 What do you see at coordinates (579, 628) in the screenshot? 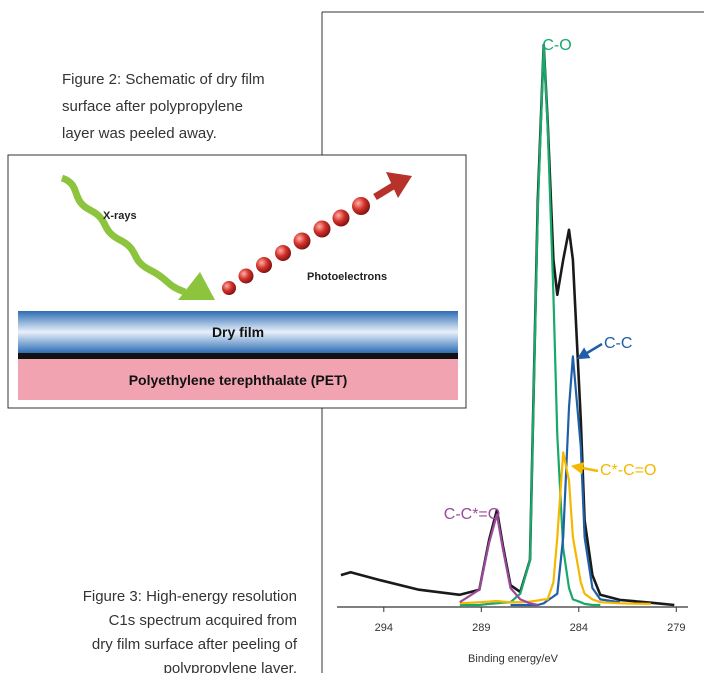
I see `x-tick-label: 284` at bounding box center [579, 628].